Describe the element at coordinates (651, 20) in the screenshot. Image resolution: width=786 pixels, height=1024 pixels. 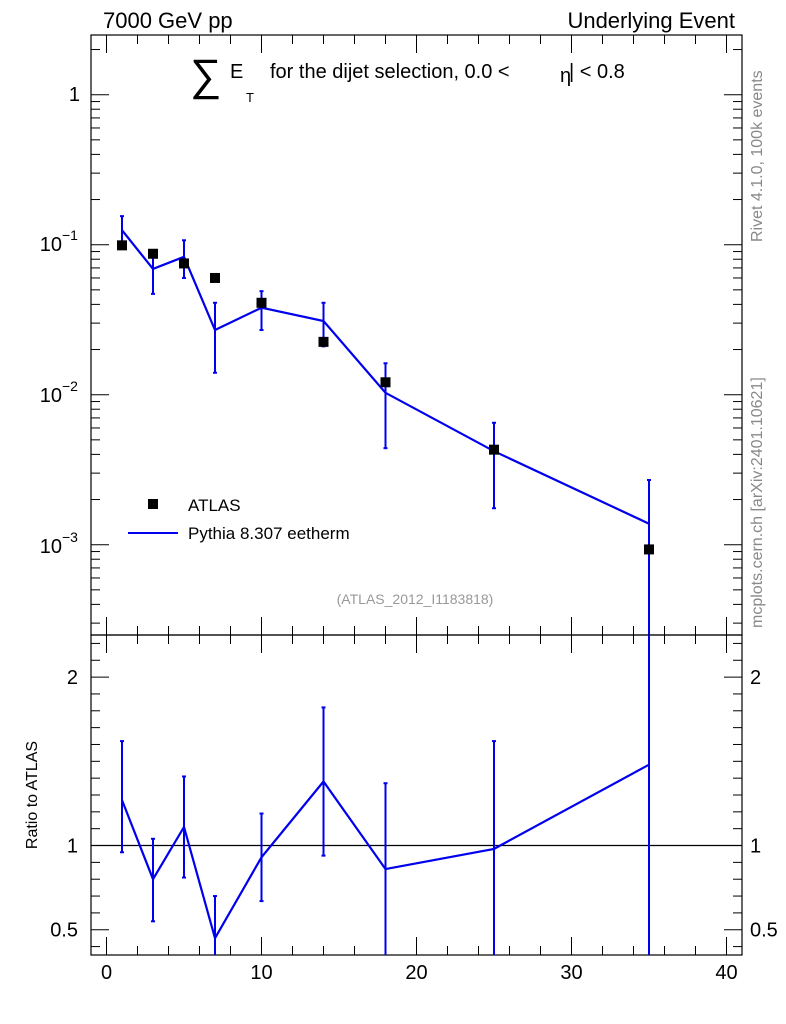
I see `header-right: Underlying Event` at that location.